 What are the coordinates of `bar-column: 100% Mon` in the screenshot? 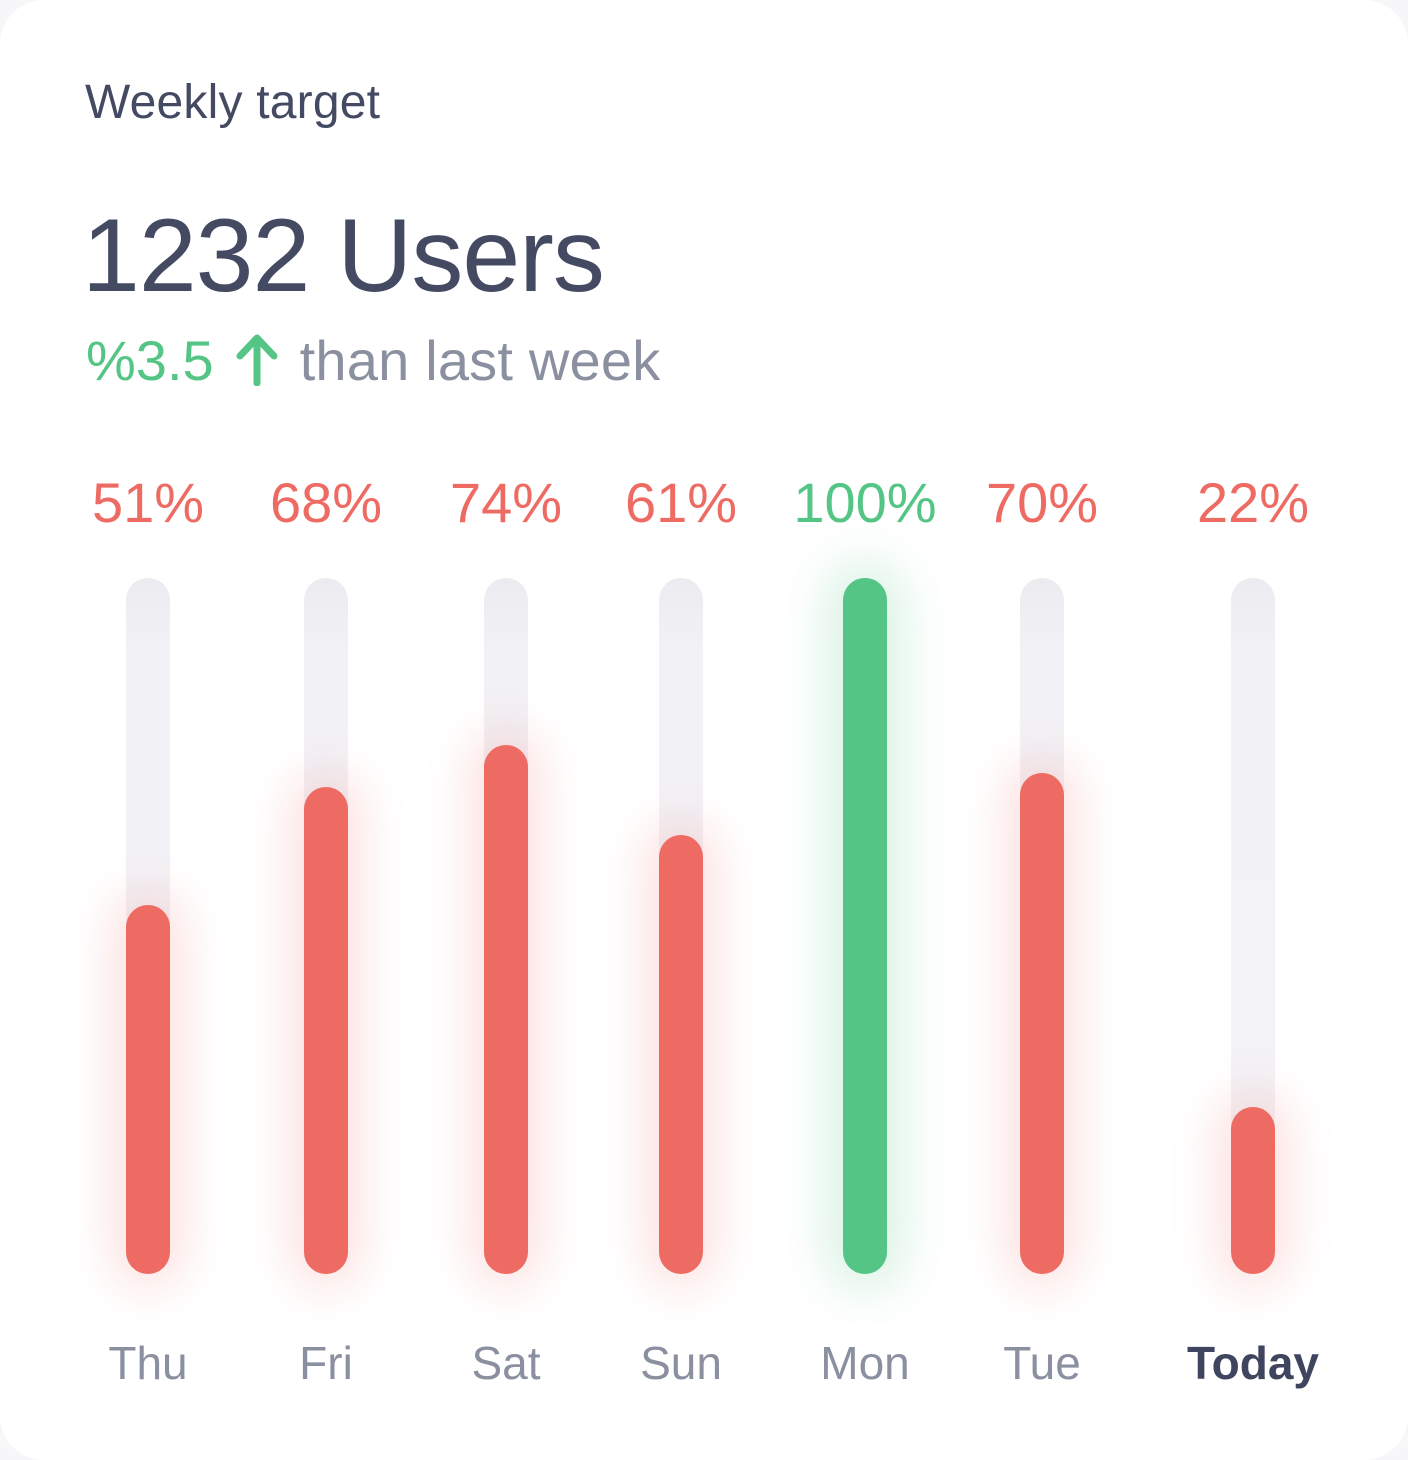 It's located at (865, 930).